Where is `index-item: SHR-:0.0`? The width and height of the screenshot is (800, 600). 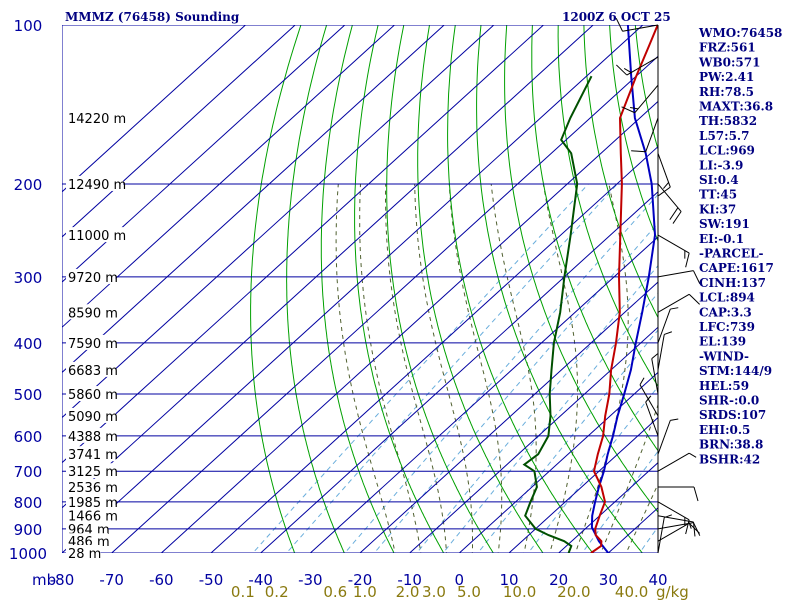 index-item: SHR-:0.0 is located at coordinates (729, 401).